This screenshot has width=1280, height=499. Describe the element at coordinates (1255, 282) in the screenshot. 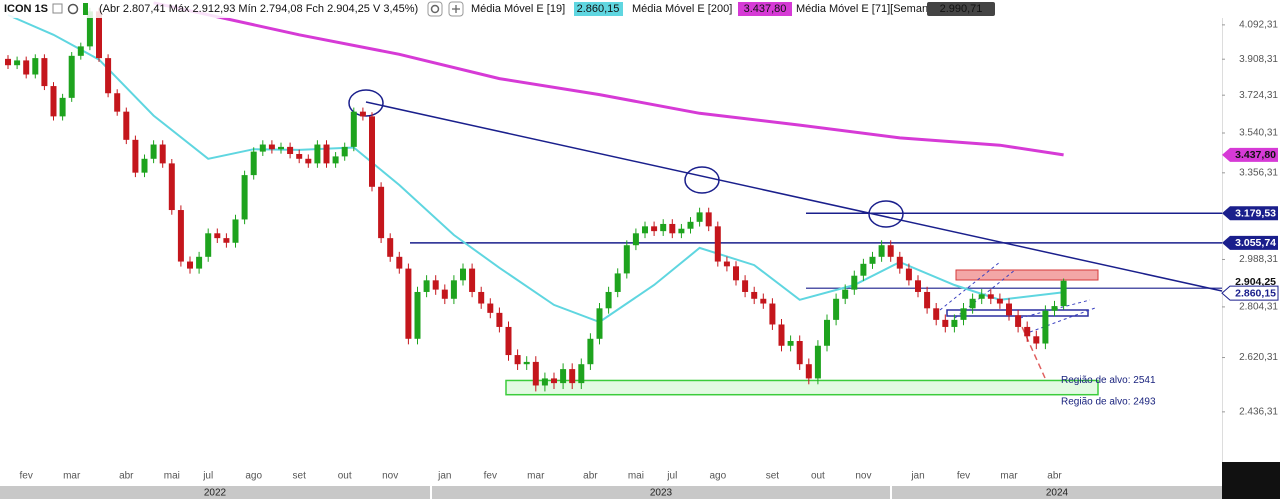

I see `price-tag-label: 2.904,25` at that location.